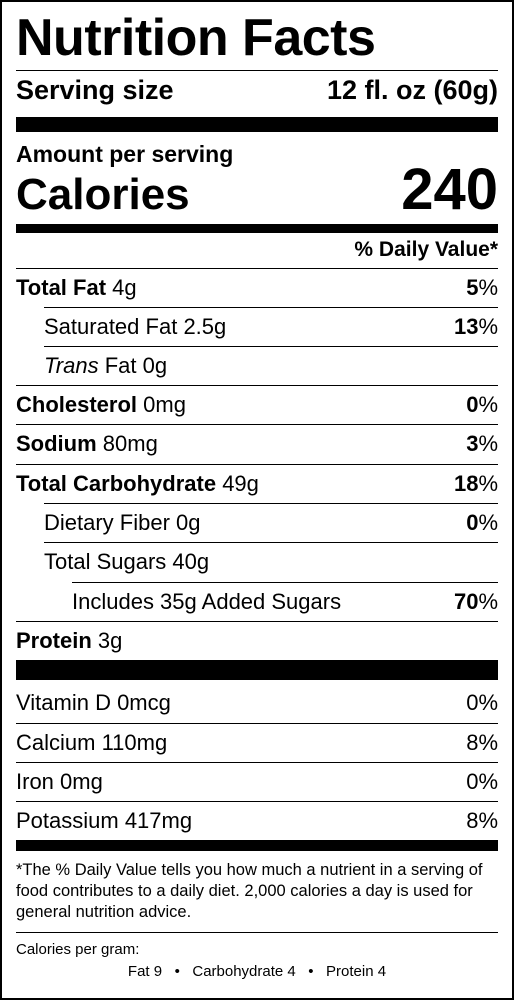 This screenshot has height=1000, width=514. What do you see at coordinates (120, 365) in the screenshot?
I see `nutrient-name: Fat` at bounding box center [120, 365].